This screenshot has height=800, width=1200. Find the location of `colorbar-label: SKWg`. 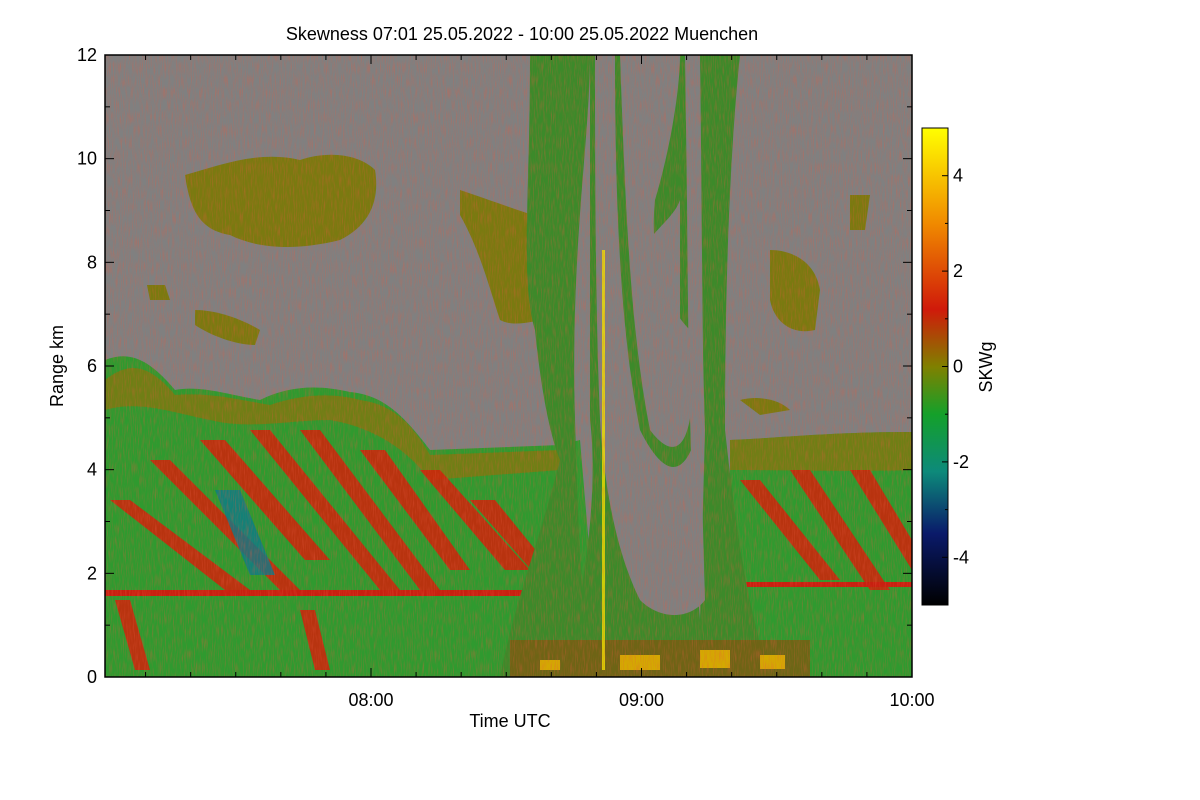

colorbar-label: SKWg is located at coordinates (986, 366).